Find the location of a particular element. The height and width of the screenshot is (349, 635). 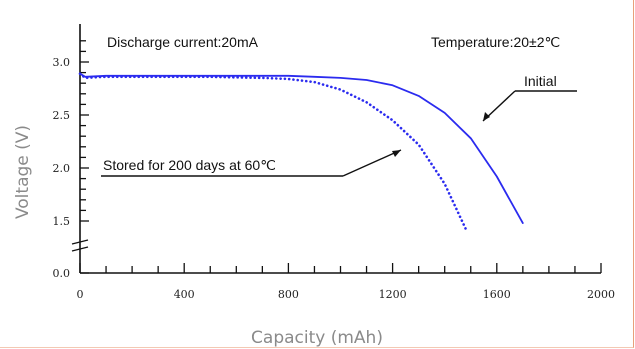

y-tick-label: 2.5 is located at coordinates (62, 115).